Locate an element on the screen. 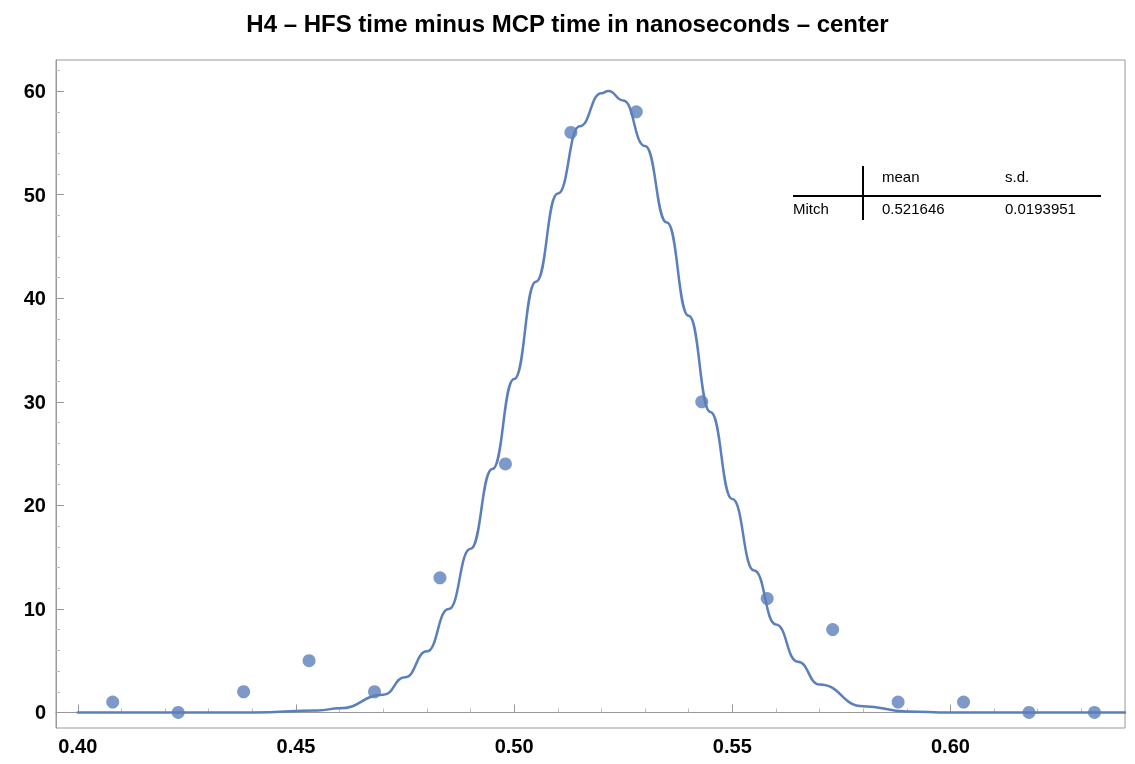 The width and height of the screenshot is (1135, 764). x-tick-label: 0.40 is located at coordinates (78, 746).